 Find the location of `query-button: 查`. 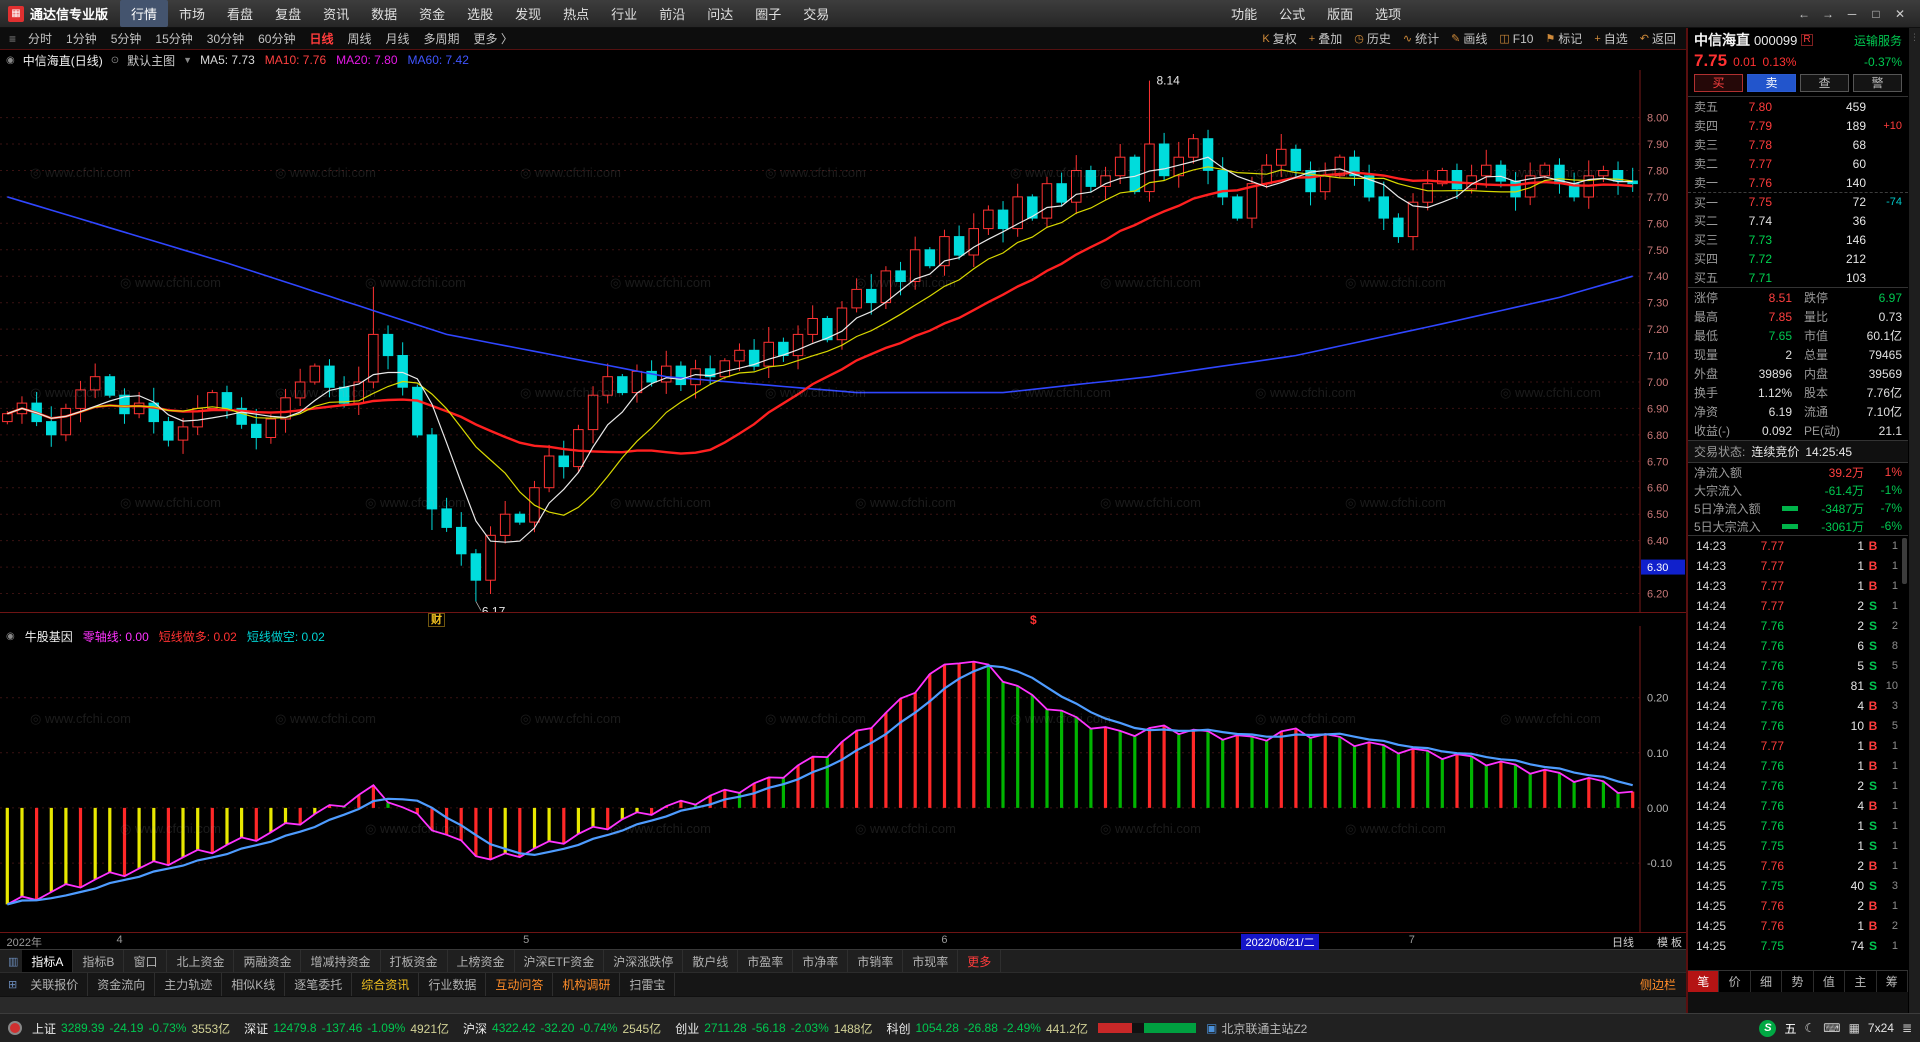

query-button: 查 is located at coordinates (1824, 83).